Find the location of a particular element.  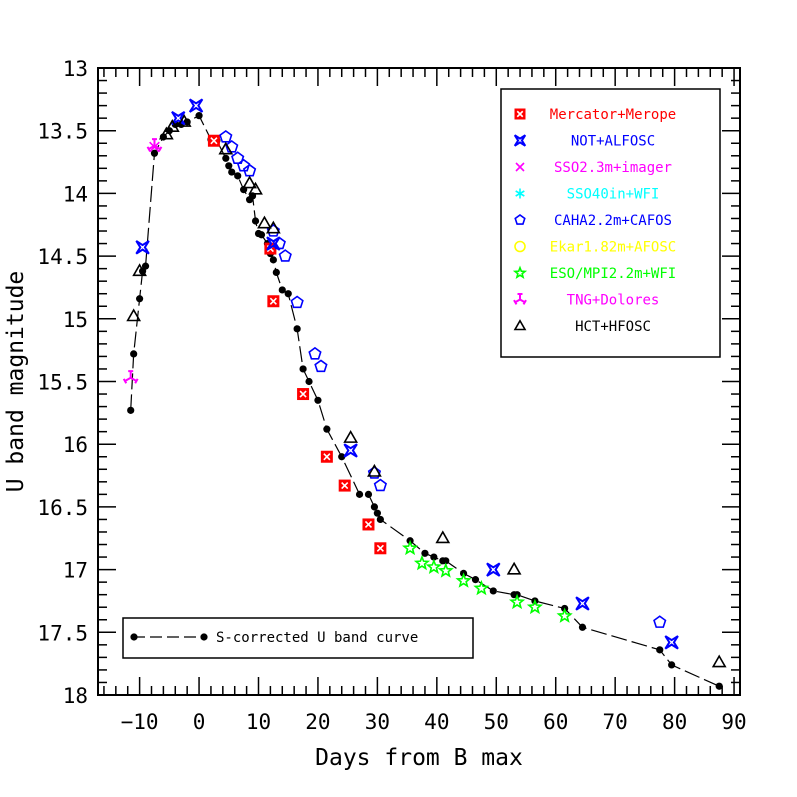

x-tick-label: 50 is located at coordinates (496, 722).